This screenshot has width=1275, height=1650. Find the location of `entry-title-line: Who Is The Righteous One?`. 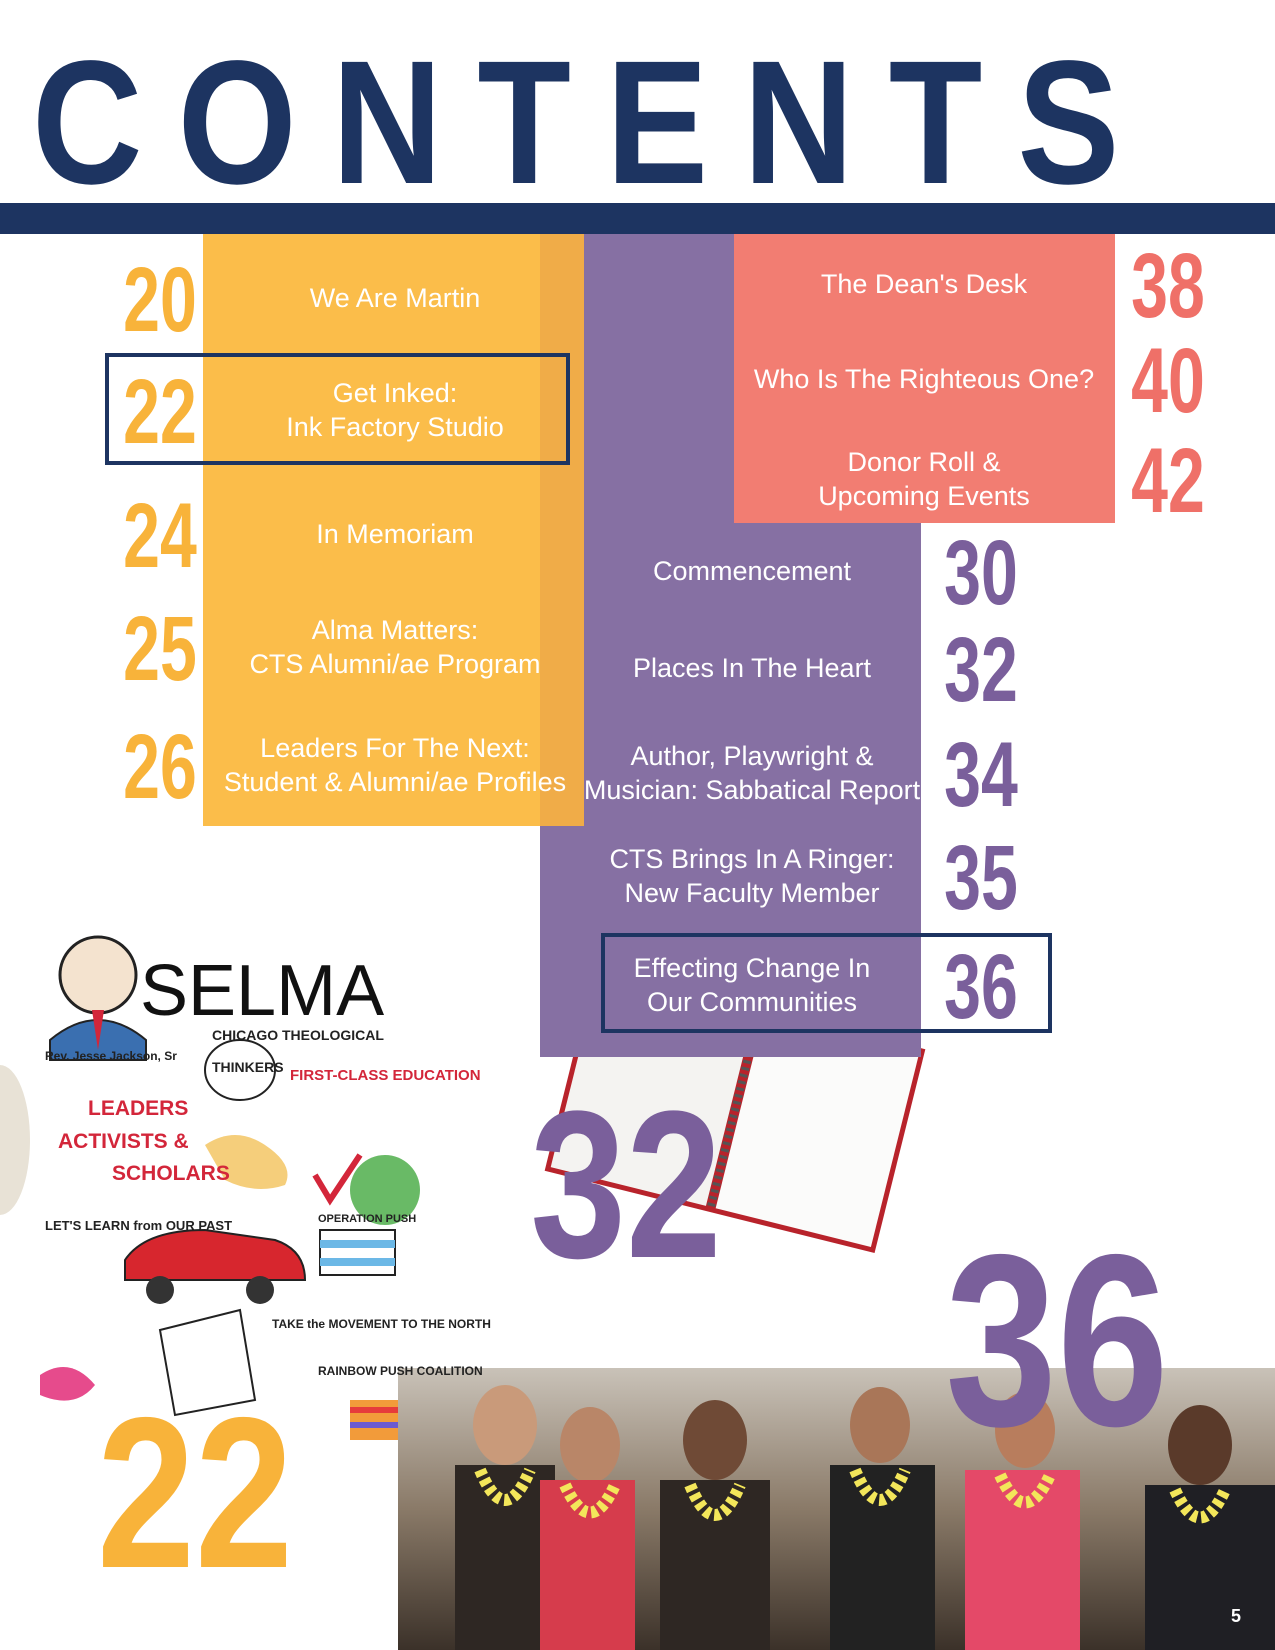

entry-title-line: Who Is The Righteous One? is located at coordinates (924, 379).